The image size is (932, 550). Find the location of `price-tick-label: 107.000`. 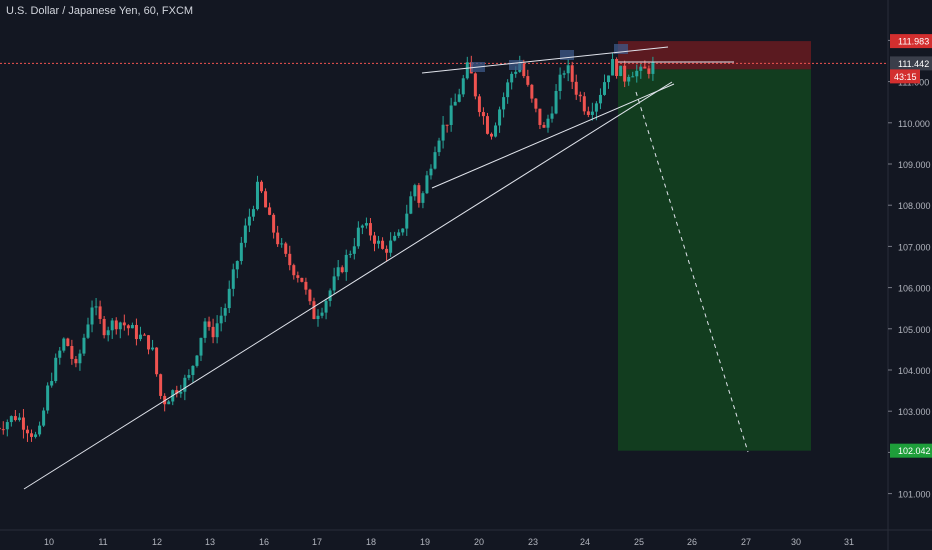

price-tick-label: 107.000 is located at coordinates (914, 247).